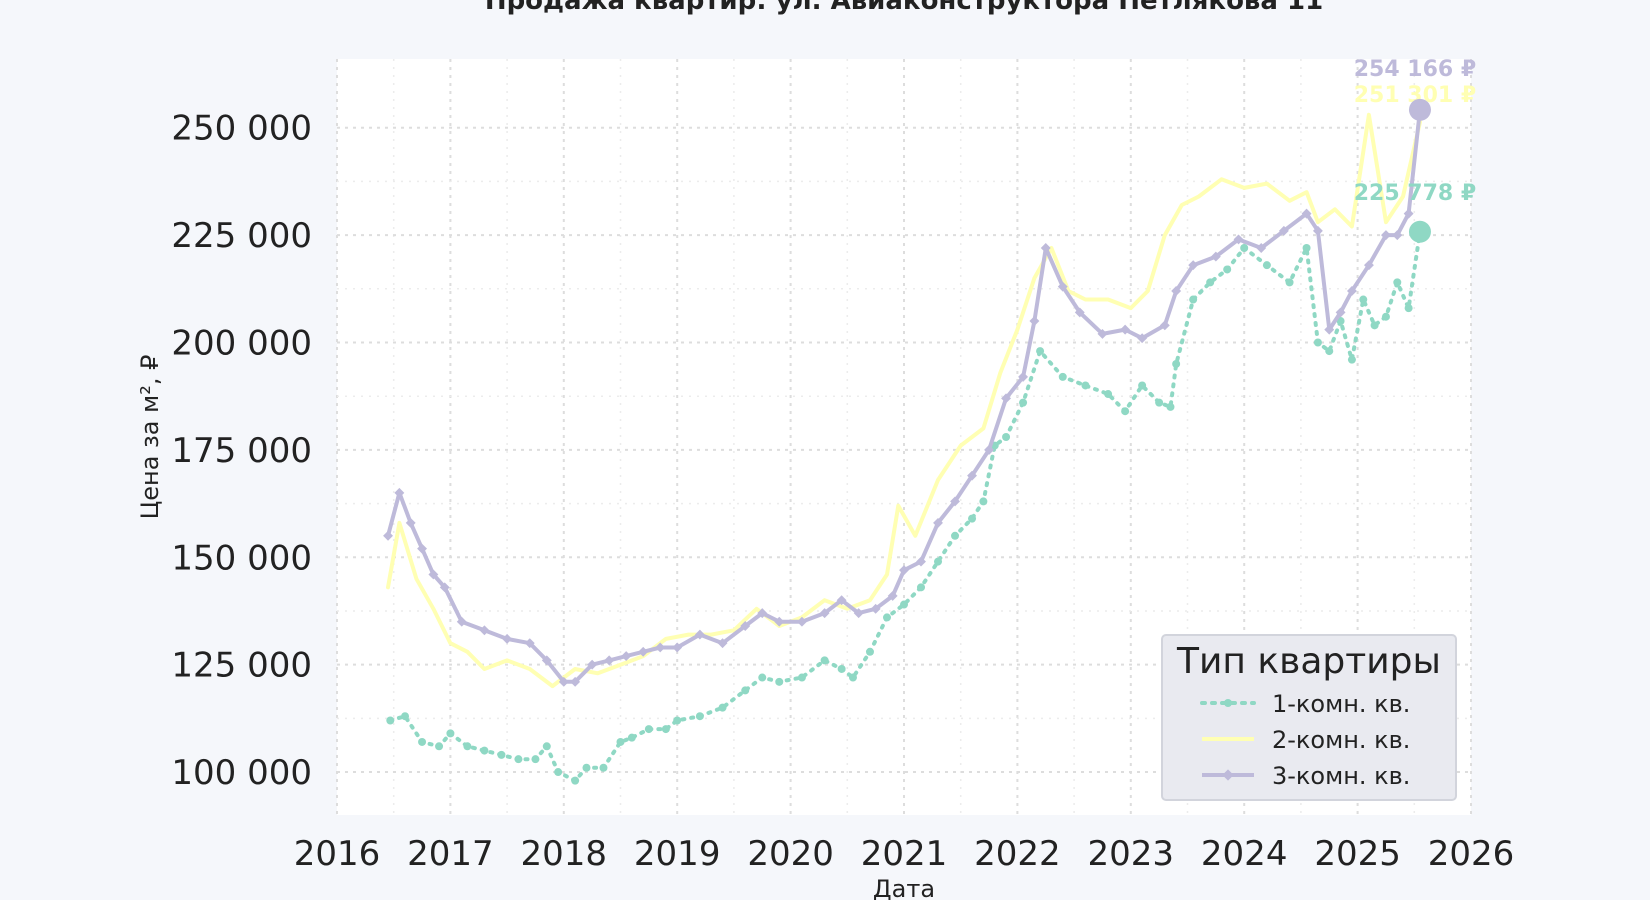 This screenshot has width=1650, height=900. I want to click on x-tick-label: 2022, so click(1017, 854).